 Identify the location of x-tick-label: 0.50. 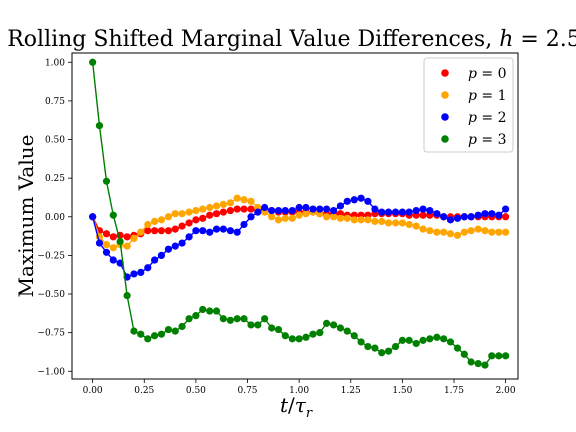
(196, 391).